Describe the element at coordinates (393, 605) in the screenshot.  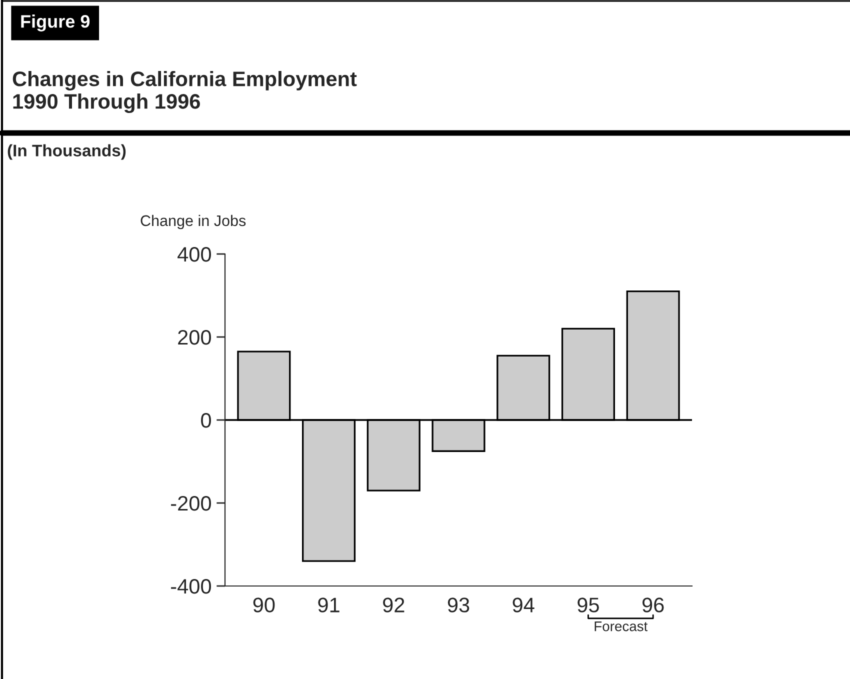
I see `x-tick-label: 92` at that location.